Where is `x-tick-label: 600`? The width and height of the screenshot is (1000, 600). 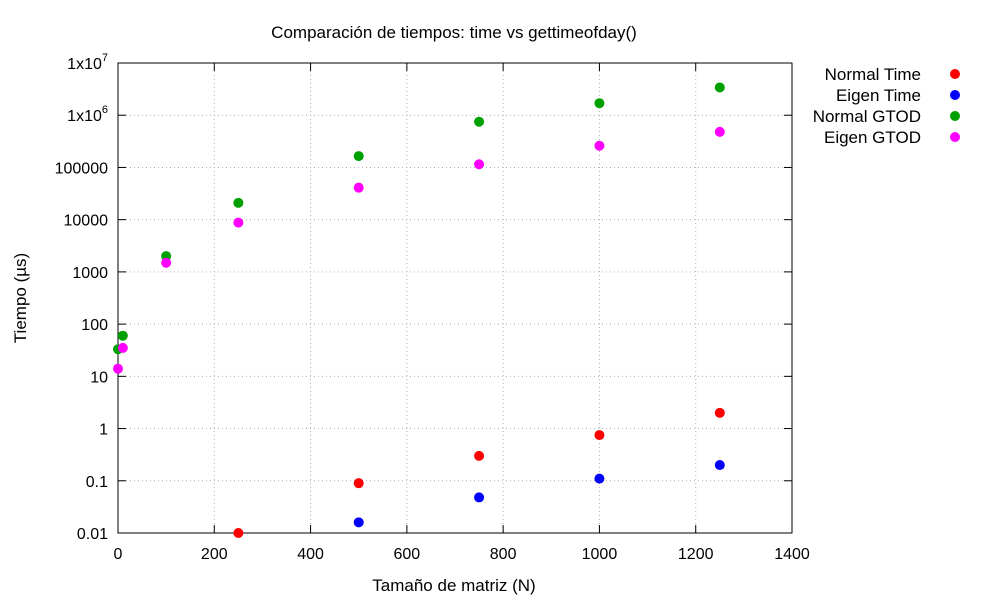 x-tick-label: 600 is located at coordinates (407, 554).